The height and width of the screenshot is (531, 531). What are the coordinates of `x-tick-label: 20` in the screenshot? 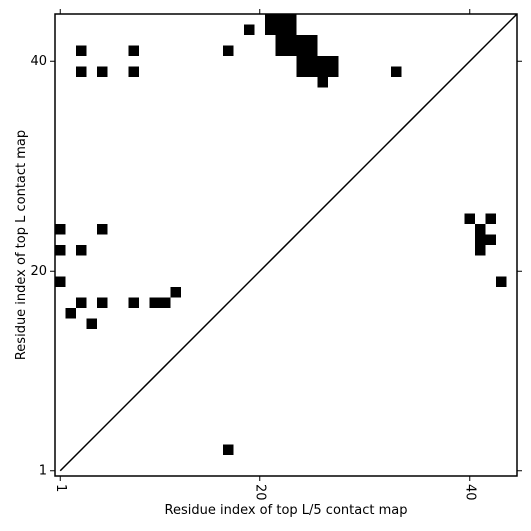 It's located at (259, 492).